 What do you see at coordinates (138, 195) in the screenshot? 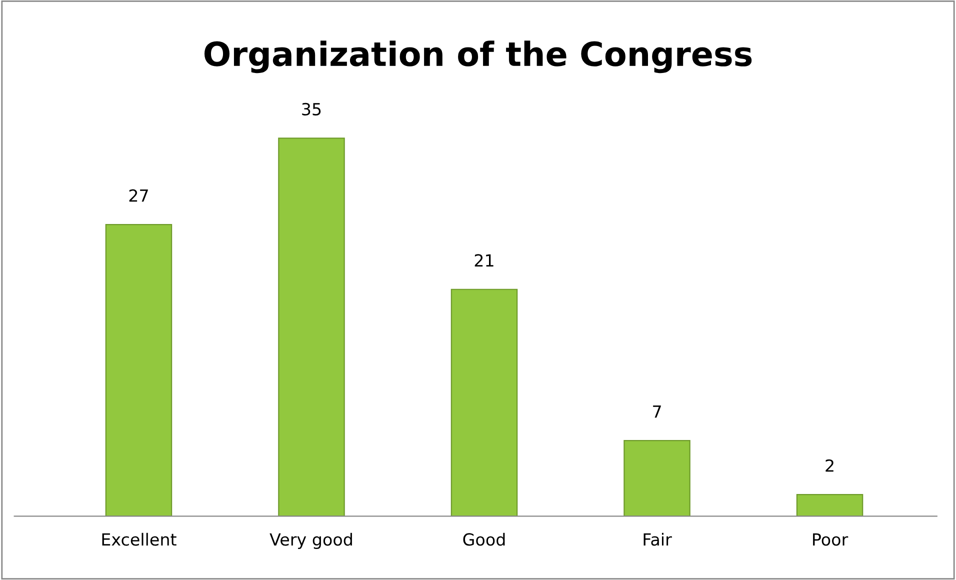
I see `data-label: 27` at bounding box center [138, 195].